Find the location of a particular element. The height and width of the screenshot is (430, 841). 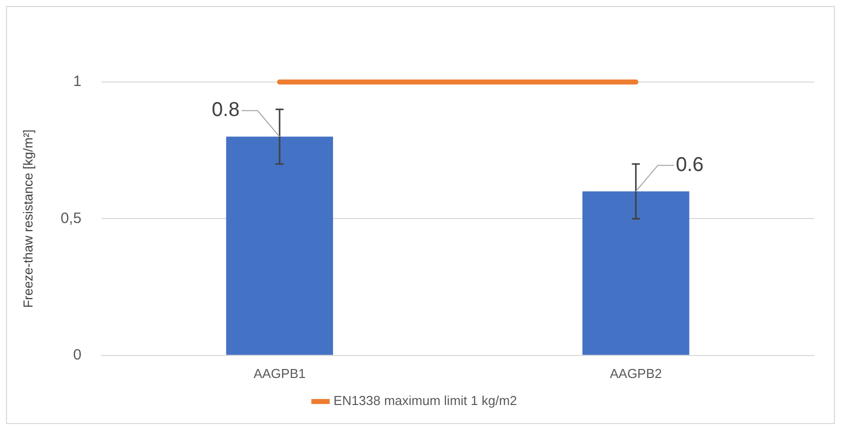

y-tick-label: 1 is located at coordinates (77, 81).